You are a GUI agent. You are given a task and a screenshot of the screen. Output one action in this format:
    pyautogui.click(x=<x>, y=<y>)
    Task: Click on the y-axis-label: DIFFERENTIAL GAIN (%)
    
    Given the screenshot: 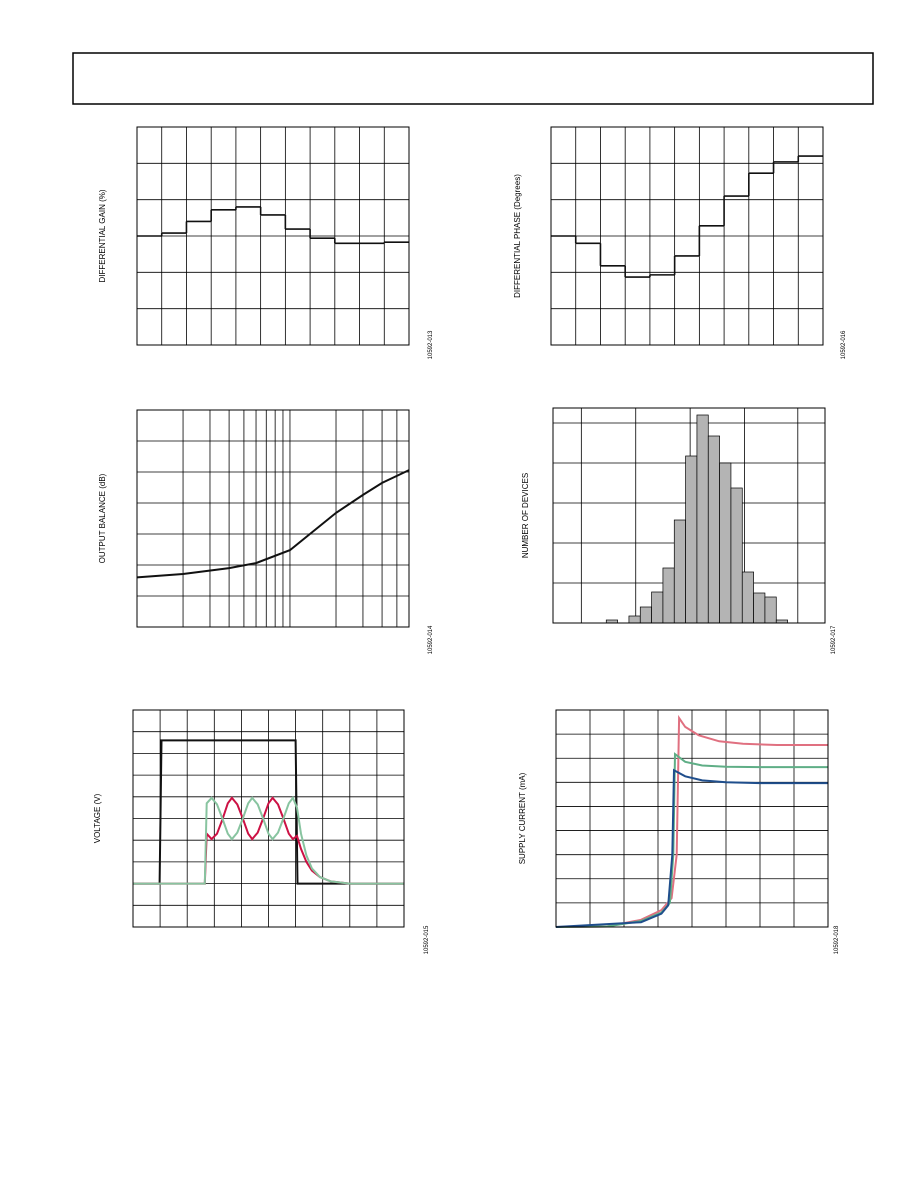 What is the action you would take?
    pyautogui.click(x=102, y=235)
    